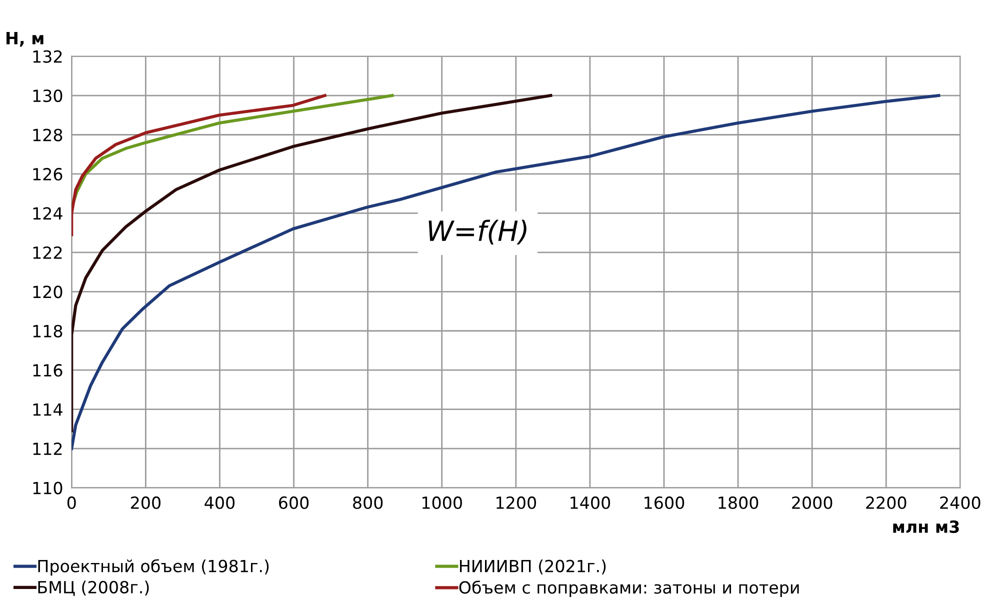  I want to click on y-tick-label: 120, so click(47, 292).